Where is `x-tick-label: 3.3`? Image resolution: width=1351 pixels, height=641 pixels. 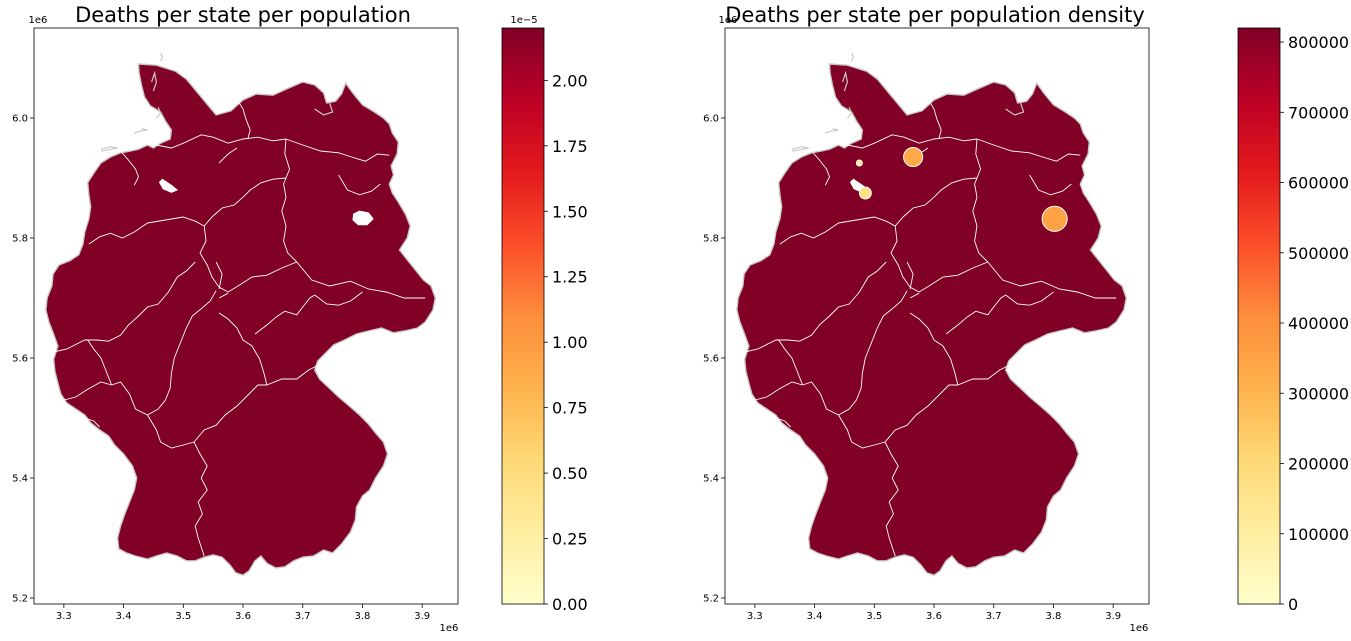
x-tick-label: 3.3 is located at coordinates (755, 616).